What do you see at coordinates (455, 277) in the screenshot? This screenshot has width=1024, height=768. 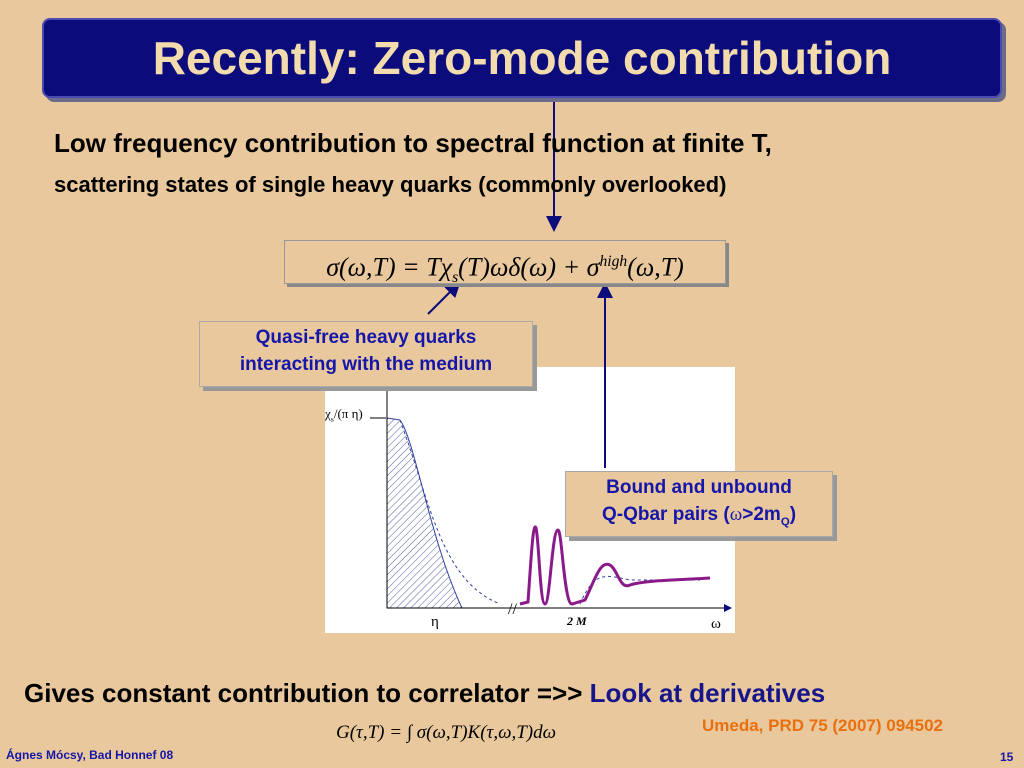 I see `formula-sub: s` at bounding box center [455, 277].